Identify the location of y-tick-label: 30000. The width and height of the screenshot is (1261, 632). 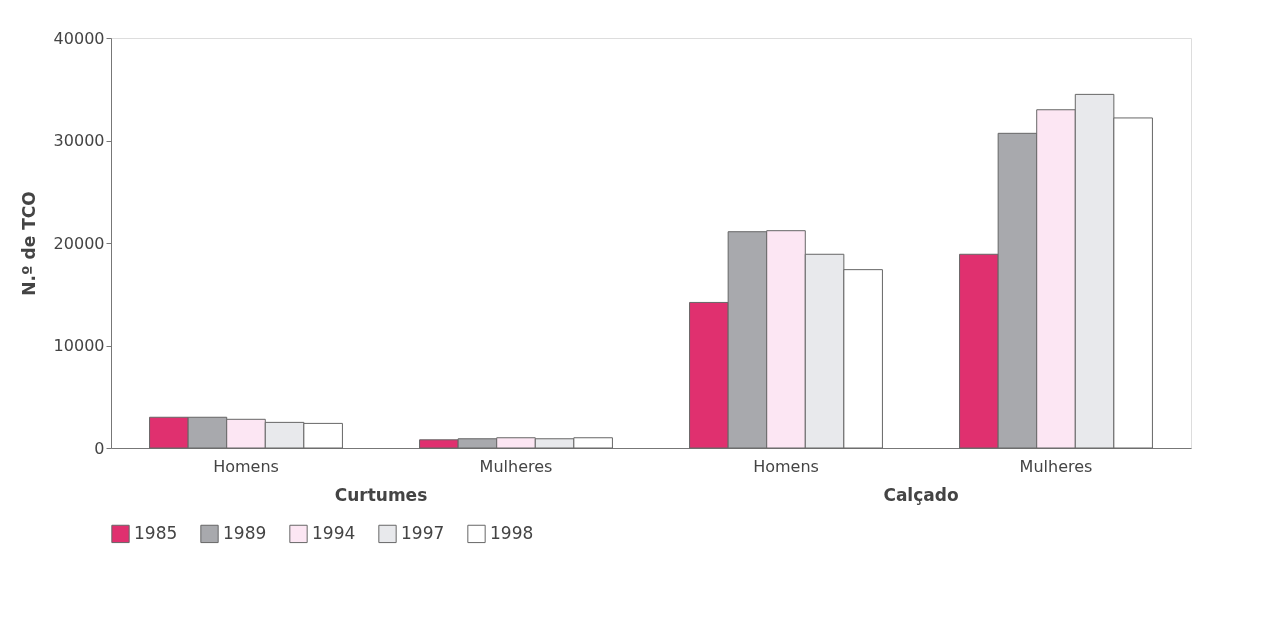
(79, 140).